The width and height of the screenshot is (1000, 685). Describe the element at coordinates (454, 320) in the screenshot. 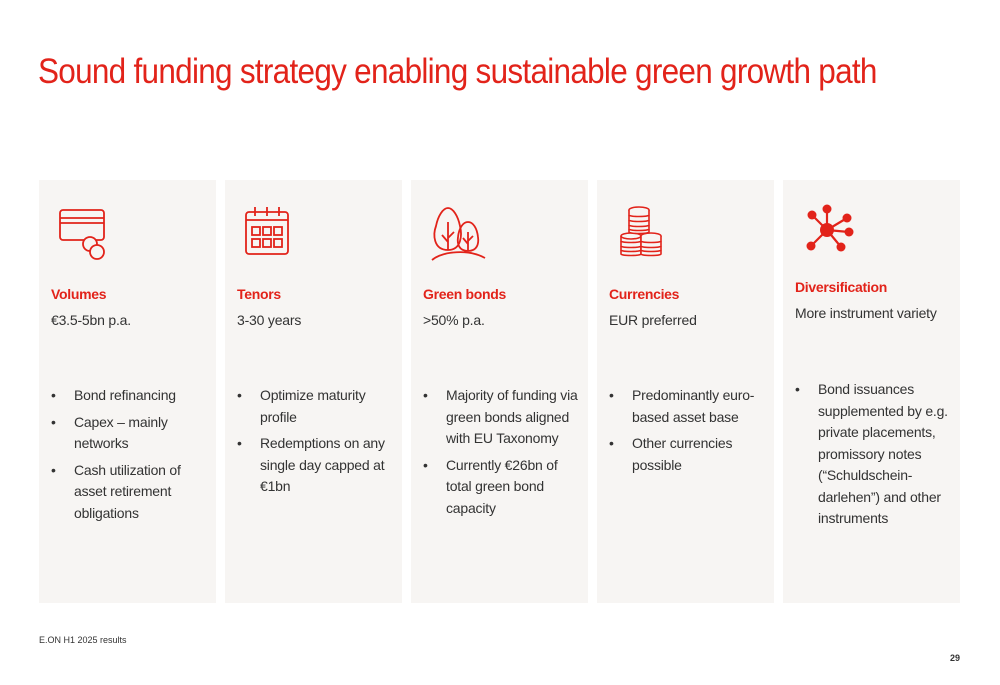

I see `card-value: >50% p.a.` at that location.